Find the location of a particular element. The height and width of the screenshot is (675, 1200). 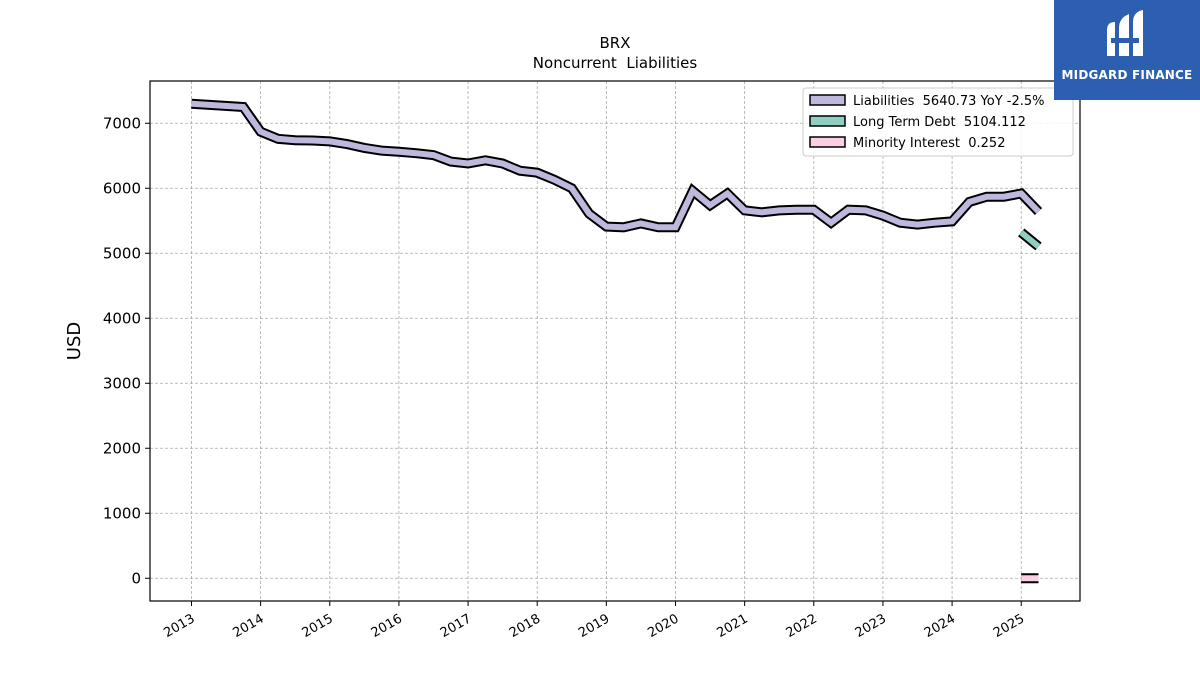

legend-label-liabilities: Liabilities 5640.73 YoY -2.5% is located at coordinates (949, 101).